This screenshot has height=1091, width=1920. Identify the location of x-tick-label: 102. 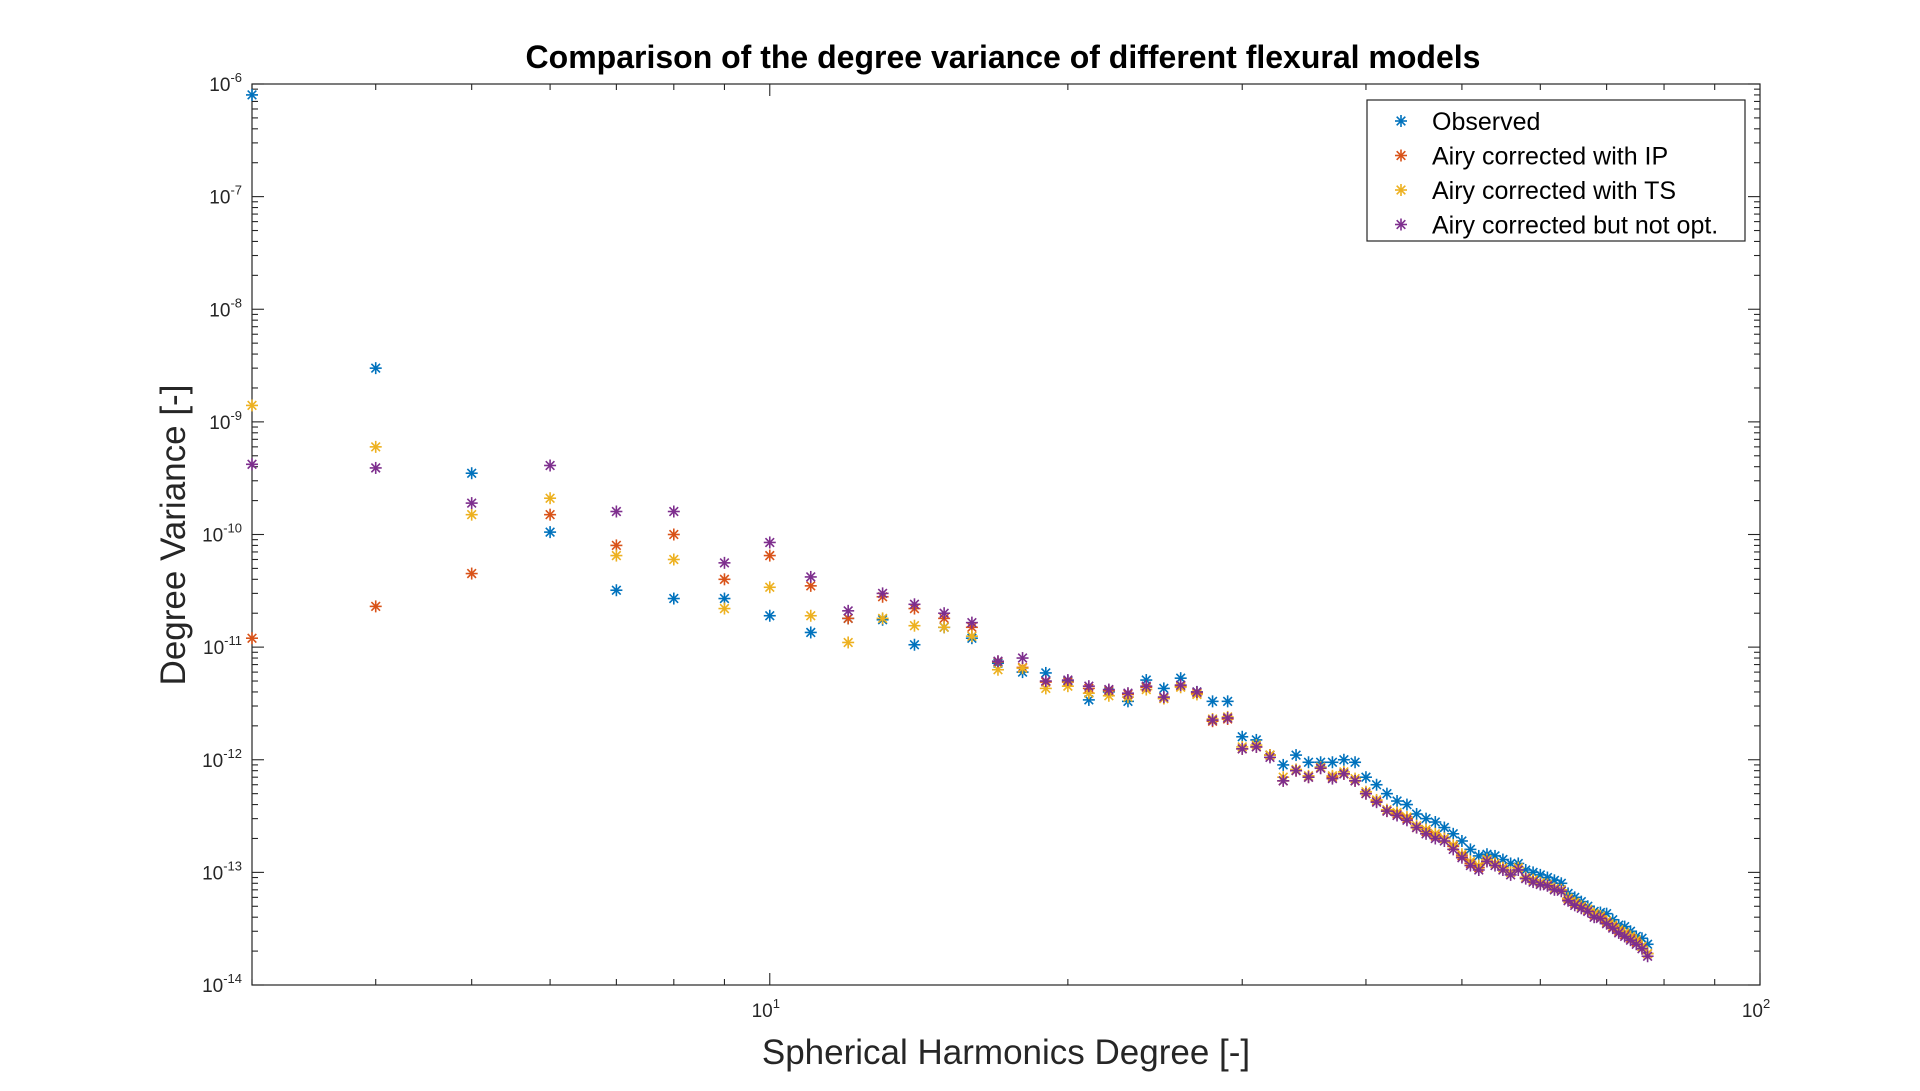
(1756, 1009).